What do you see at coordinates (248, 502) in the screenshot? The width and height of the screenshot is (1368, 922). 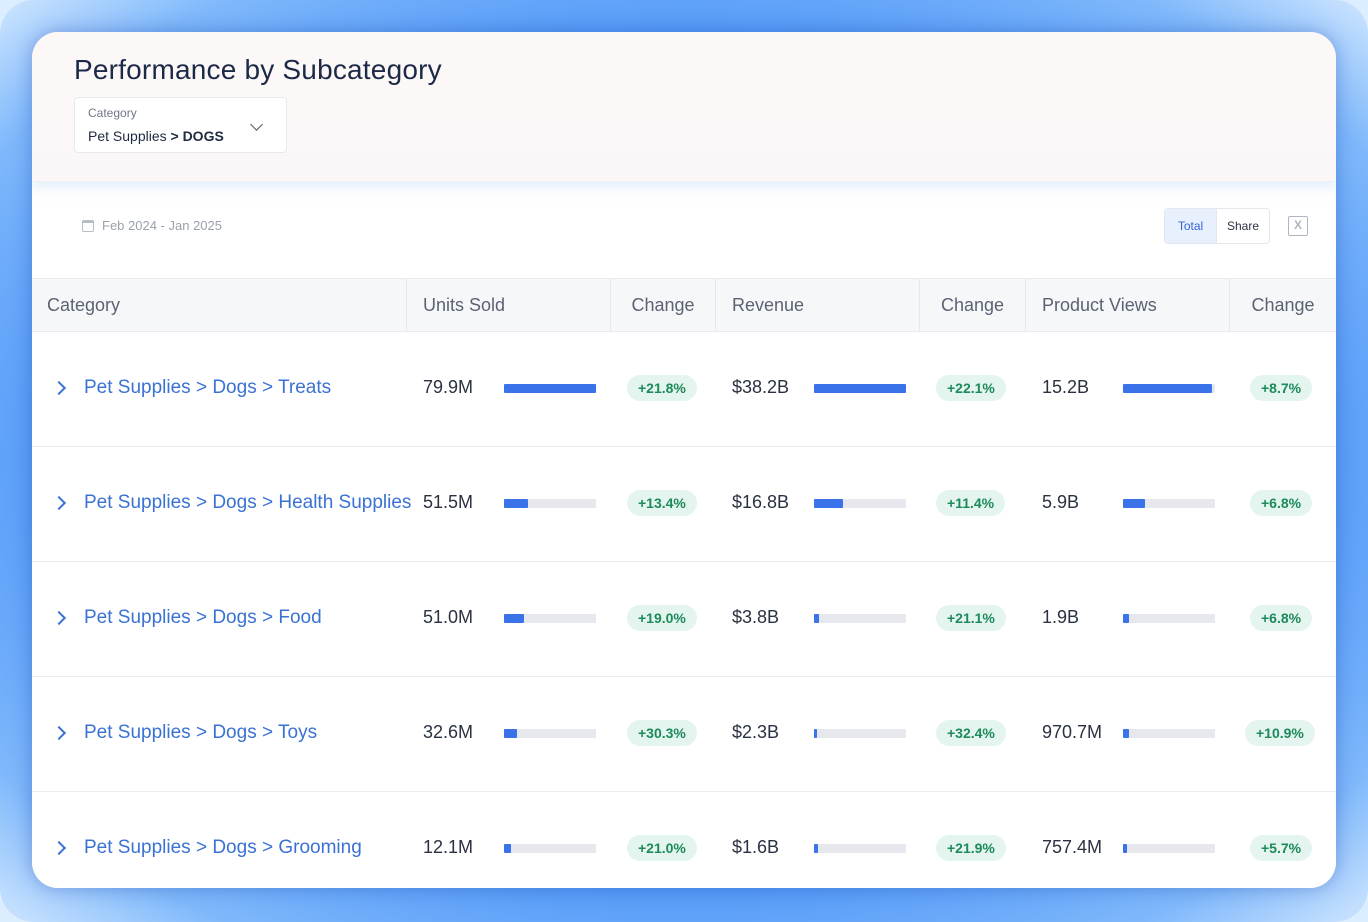 I see `subcategory-link: Pet Supplies > Dogs > Health Supplies` at bounding box center [248, 502].